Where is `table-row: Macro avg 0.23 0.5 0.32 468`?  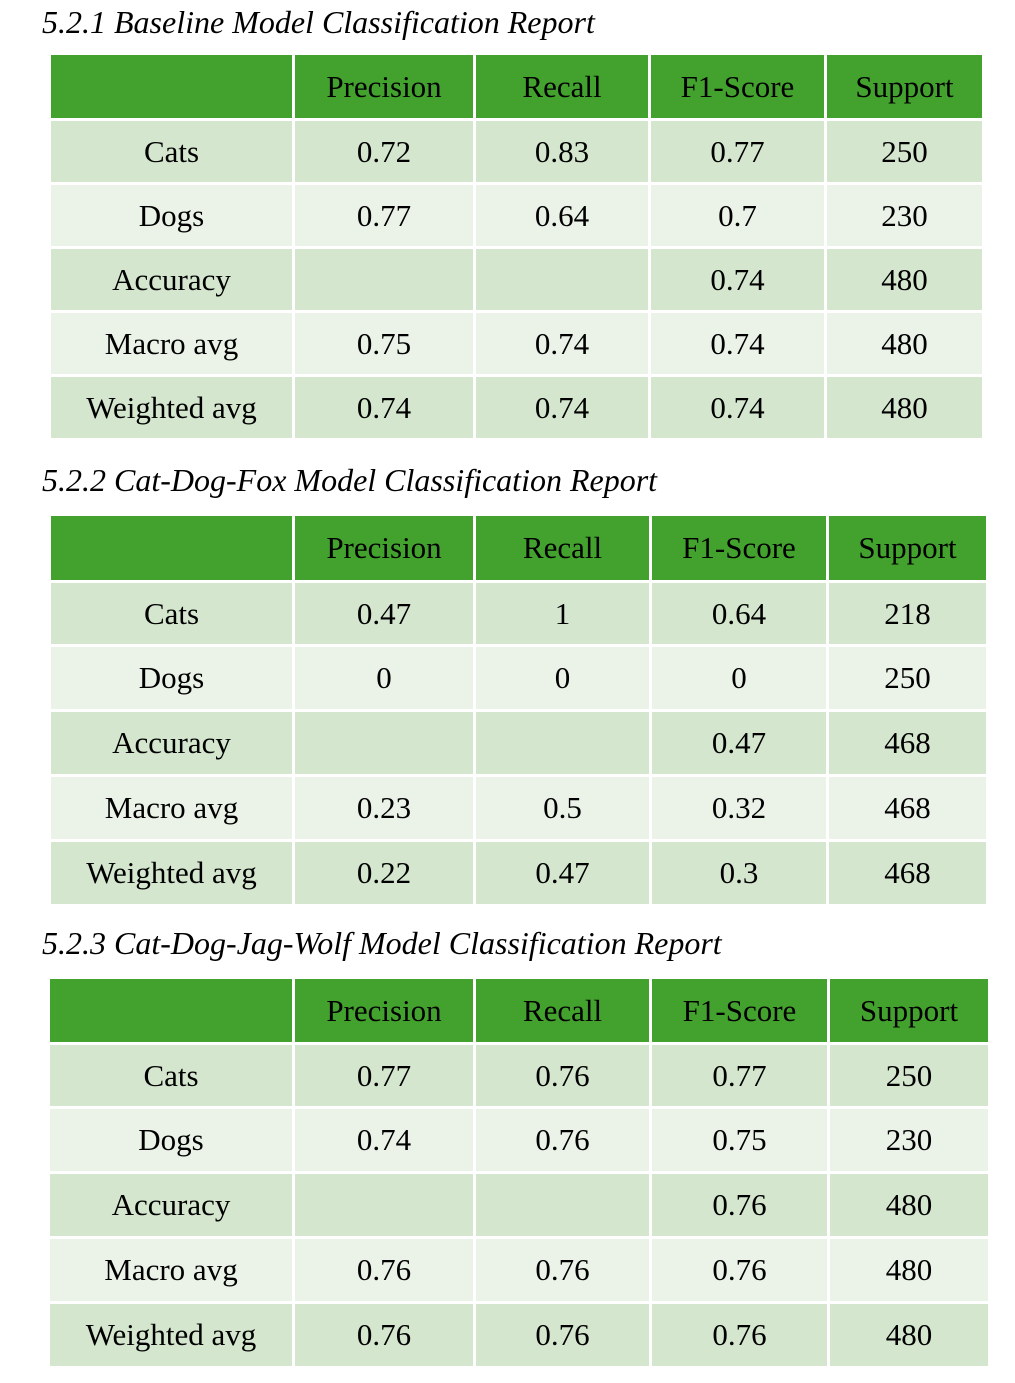 table-row: Macro avg 0.23 0.5 0.32 468 is located at coordinates (518, 808).